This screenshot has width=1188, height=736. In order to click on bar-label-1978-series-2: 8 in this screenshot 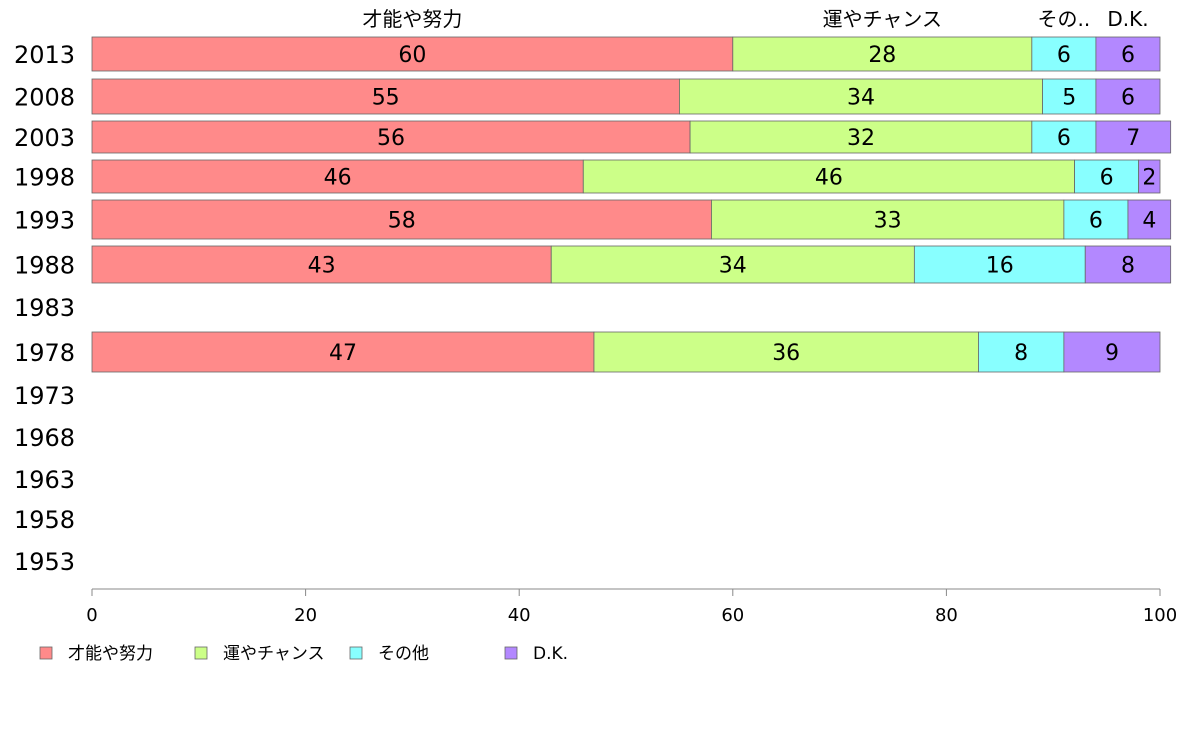, I will do `click(1021, 353)`.